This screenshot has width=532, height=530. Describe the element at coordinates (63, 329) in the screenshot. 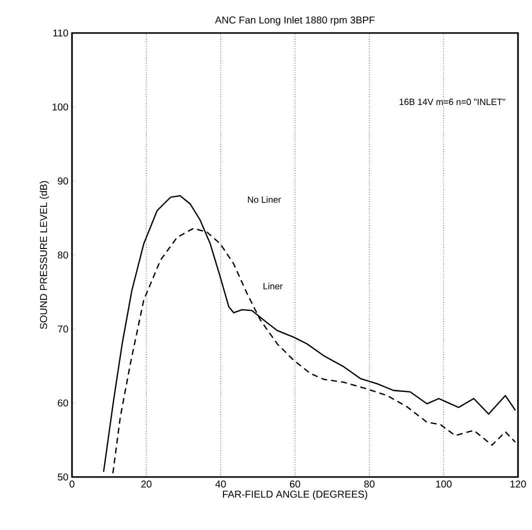

I see `y-tick-label: 70` at that location.